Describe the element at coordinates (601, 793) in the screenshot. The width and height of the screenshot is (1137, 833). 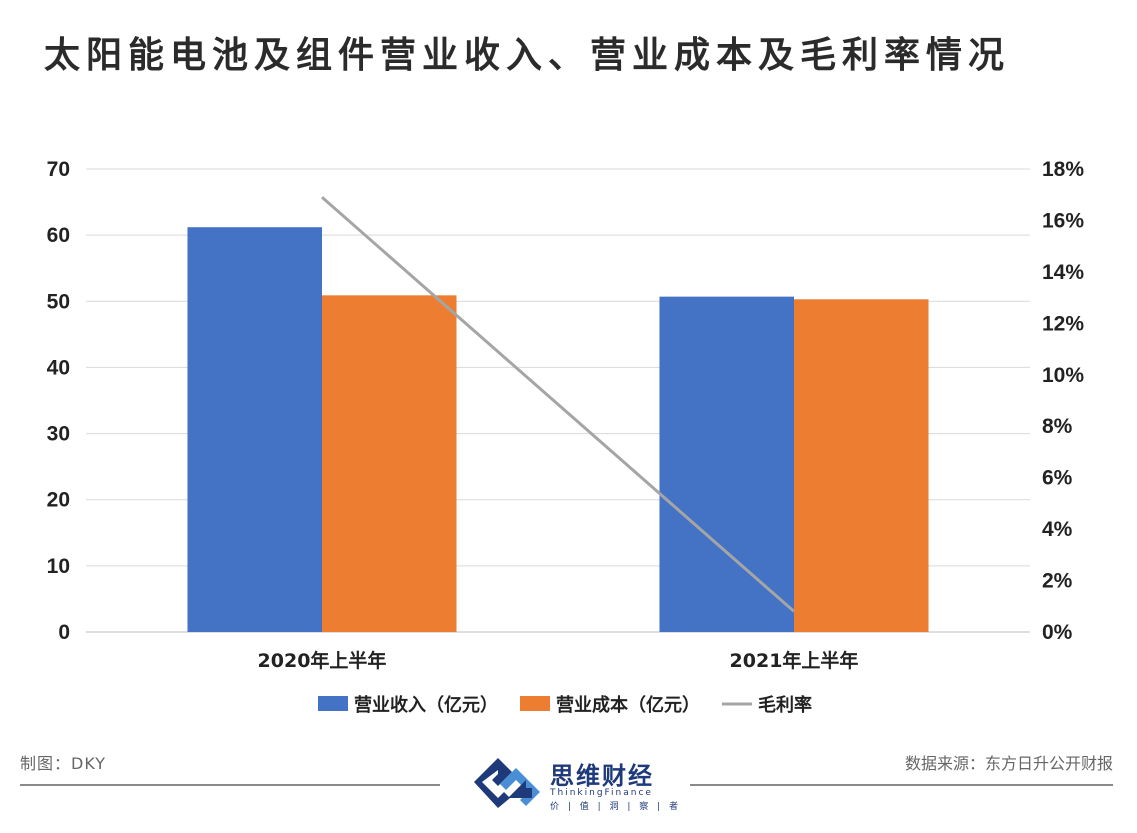
I see `brand-english: ThinkingFinance` at that location.